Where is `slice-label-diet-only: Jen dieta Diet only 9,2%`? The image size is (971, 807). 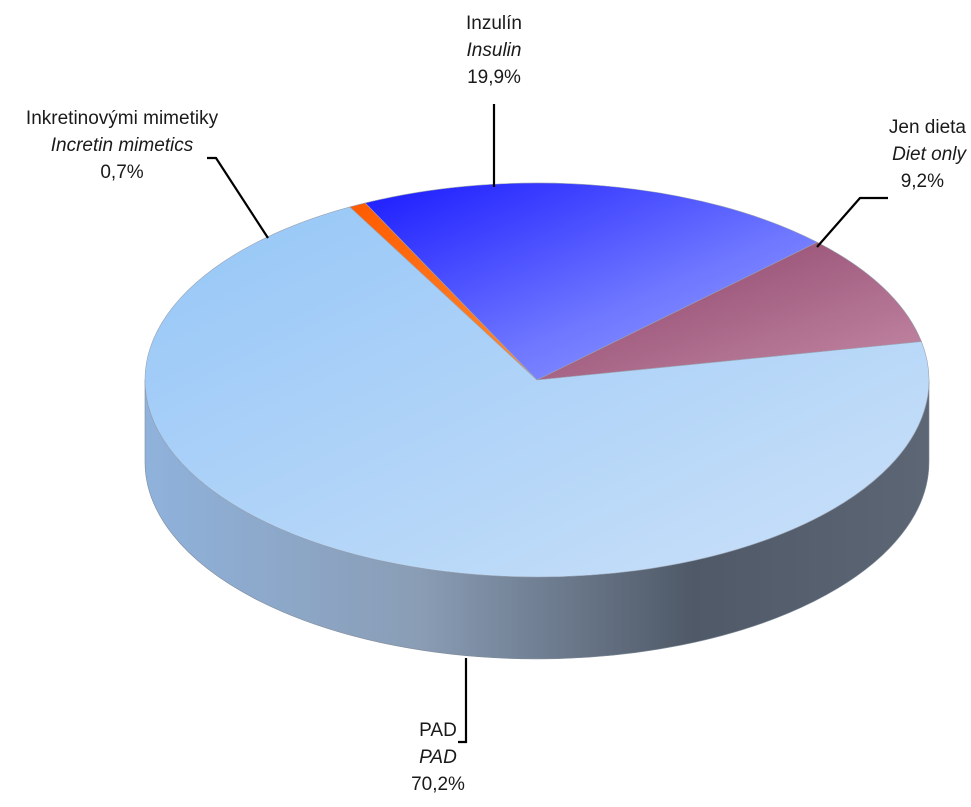
slice-label-diet-only: Jen dieta Diet only 9,2% is located at coordinates (928, 154).